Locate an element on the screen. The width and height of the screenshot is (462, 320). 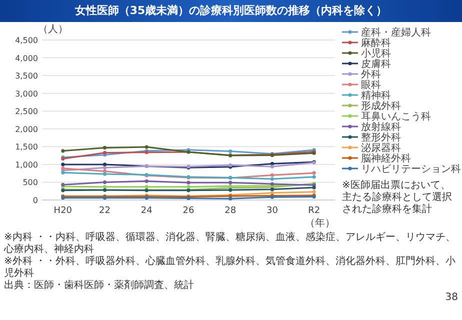
y-tick-label: 2,500 is located at coordinates (26, 111).